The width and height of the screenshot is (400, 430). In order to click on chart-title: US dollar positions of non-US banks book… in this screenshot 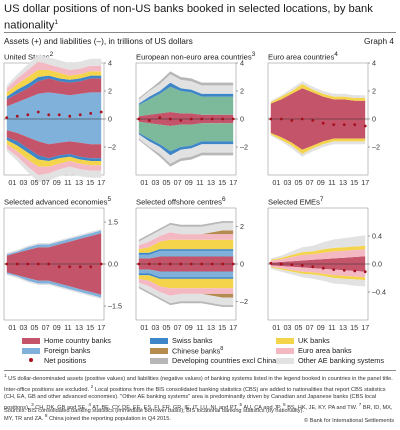, I will do `click(188, 17)`.